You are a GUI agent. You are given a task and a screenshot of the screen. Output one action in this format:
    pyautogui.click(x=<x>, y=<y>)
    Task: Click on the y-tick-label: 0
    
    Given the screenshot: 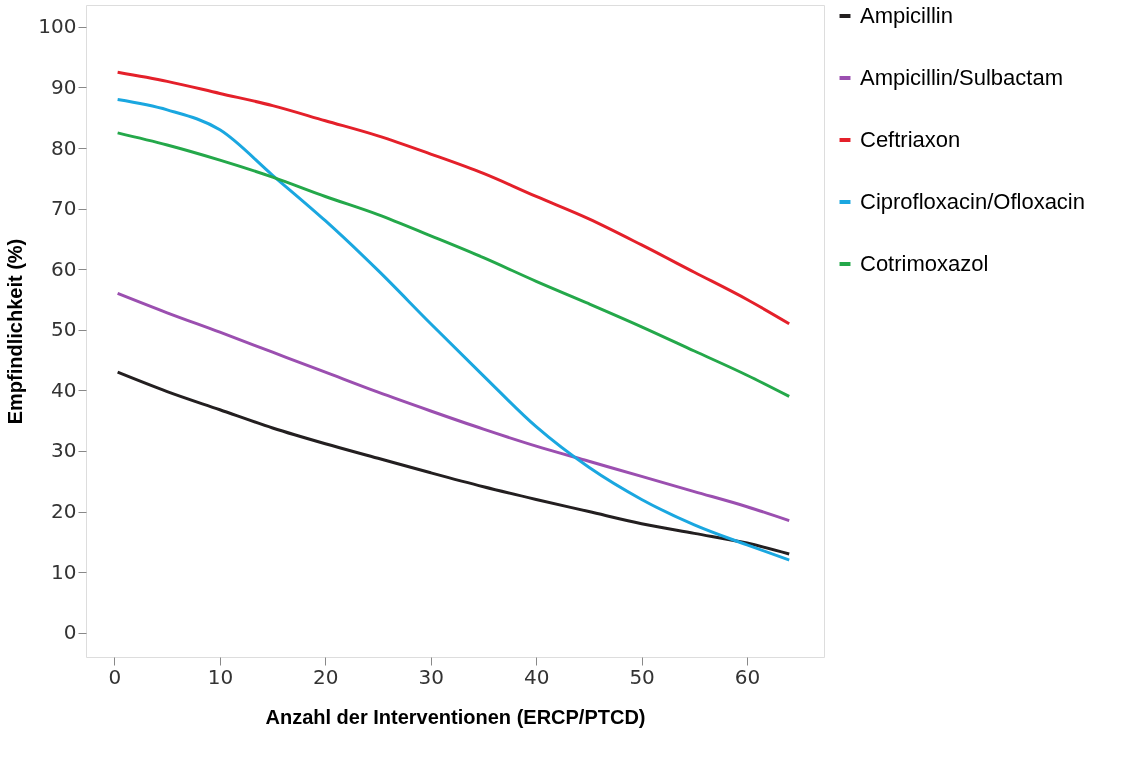 What is the action you would take?
    pyautogui.click(x=70, y=632)
    